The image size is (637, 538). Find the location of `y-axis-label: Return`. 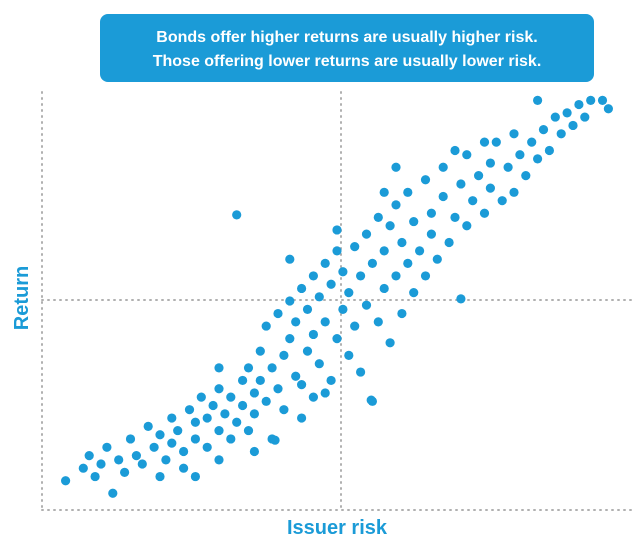

y-axis-label: Return is located at coordinates (22, 298).